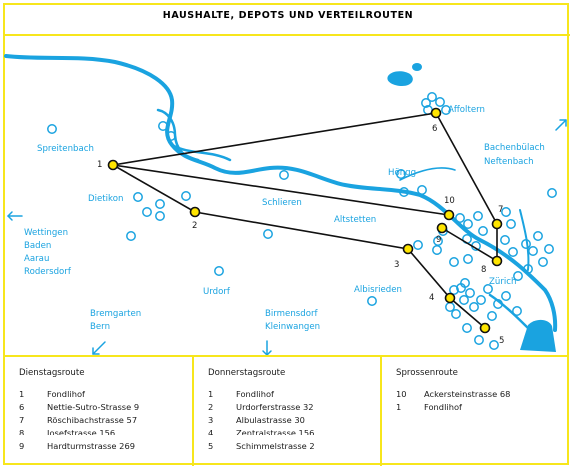 The height and width of the screenshot is (472, 576). Describe the element at coordinates (417, 67) in the screenshot. I see `pond` at that location.